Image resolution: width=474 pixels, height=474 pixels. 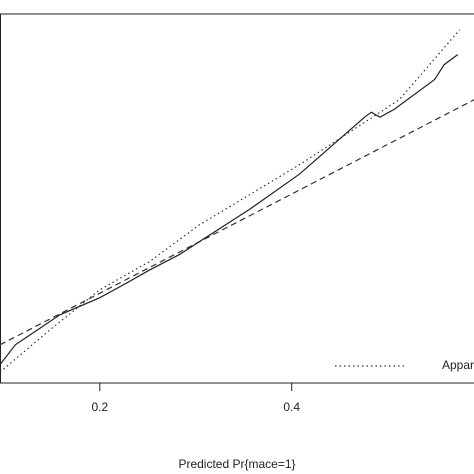 I want to click on legend-label: Apparent, so click(x=458, y=365).